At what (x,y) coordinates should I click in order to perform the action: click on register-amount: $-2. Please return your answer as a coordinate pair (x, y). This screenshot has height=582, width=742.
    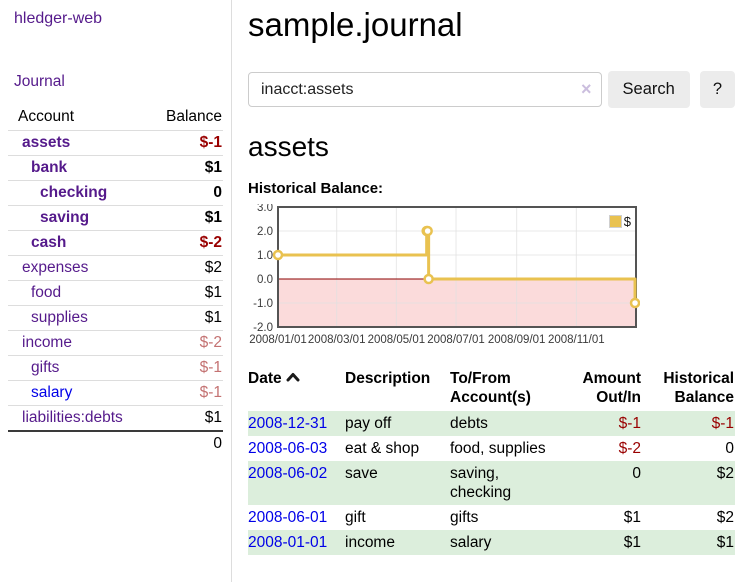
    Looking at the image, I should click on (629, 448).